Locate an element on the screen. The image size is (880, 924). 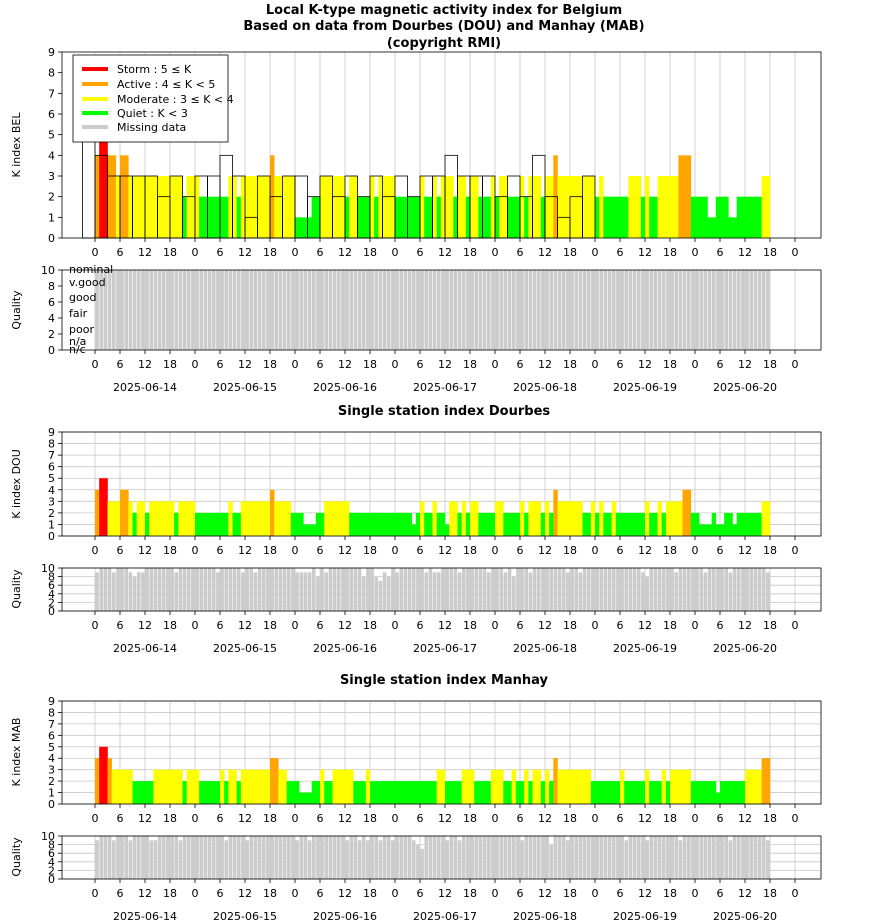
y-tick-label: 4 is located at coordinates (51, 594).